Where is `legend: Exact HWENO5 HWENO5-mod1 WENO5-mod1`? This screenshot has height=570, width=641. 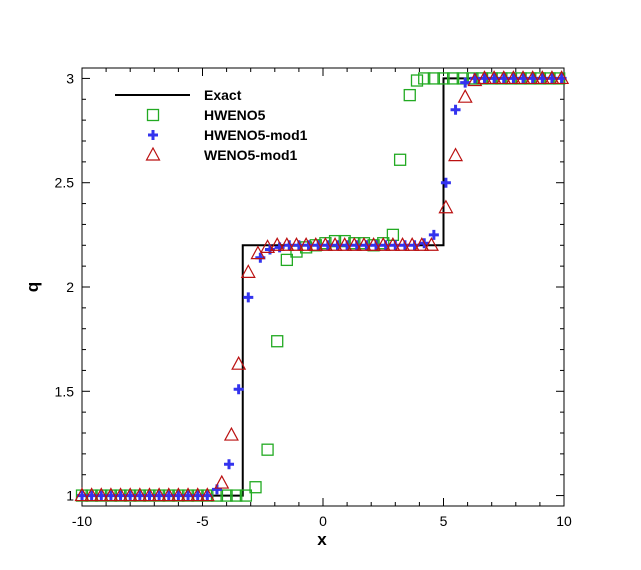 legend: Exact HWENO5 HWENO5-mod1 WENO5-mod1 is located at coordinates (211, 125).